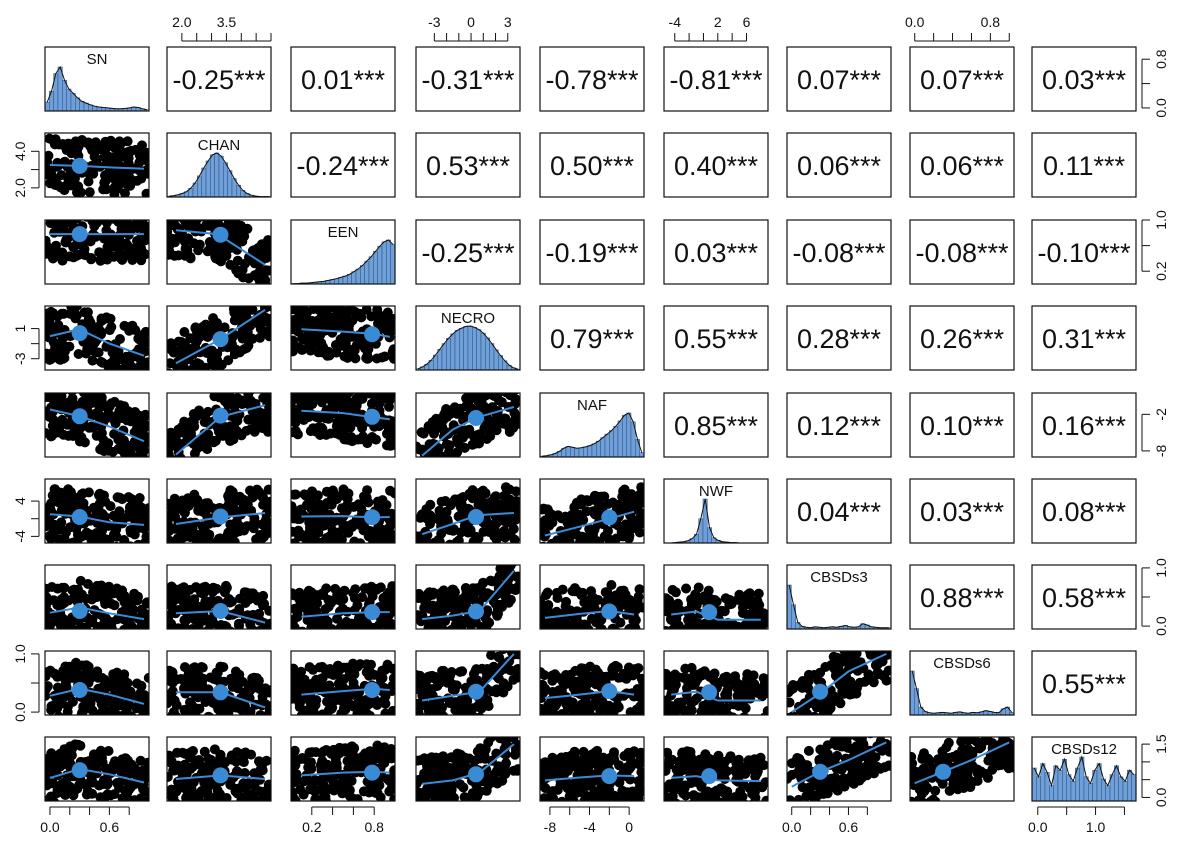 The width and height of the screenshot is (1181, 849). Describe the element at coordinates (1084, 511) in the screenshot. I see `panel-NWF-CBSDs12: 0.08***` at that location.